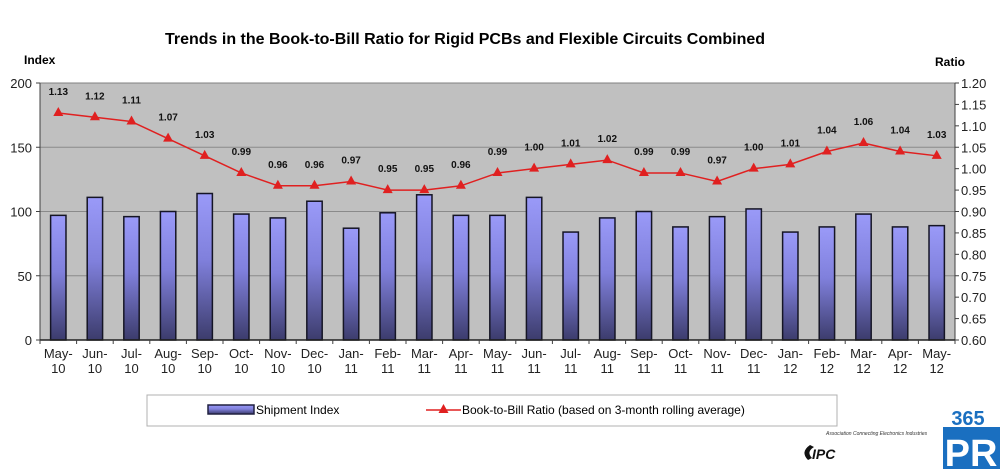 The height and width of the screenshot is (469, 1000). Describe the element at coordinates (973, 254) in the screenshot. I see `right-tick-label: 0.80` at that location.